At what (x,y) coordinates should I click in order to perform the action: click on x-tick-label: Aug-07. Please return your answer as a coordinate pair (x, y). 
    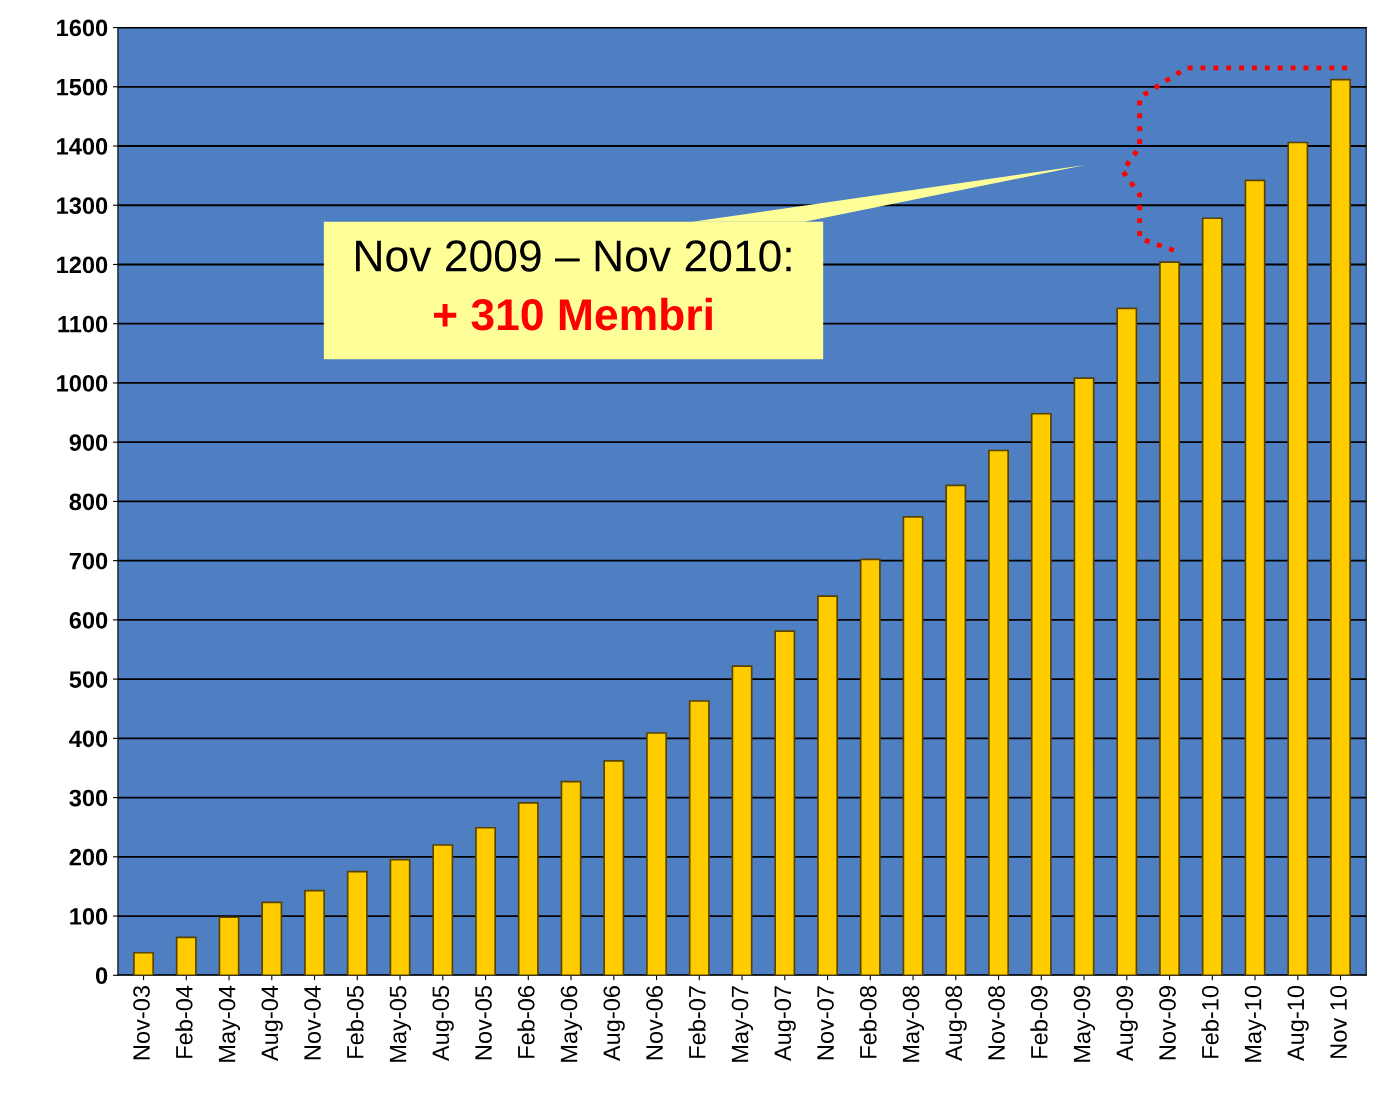
    Looking at the image, I should click on (785, 1024).